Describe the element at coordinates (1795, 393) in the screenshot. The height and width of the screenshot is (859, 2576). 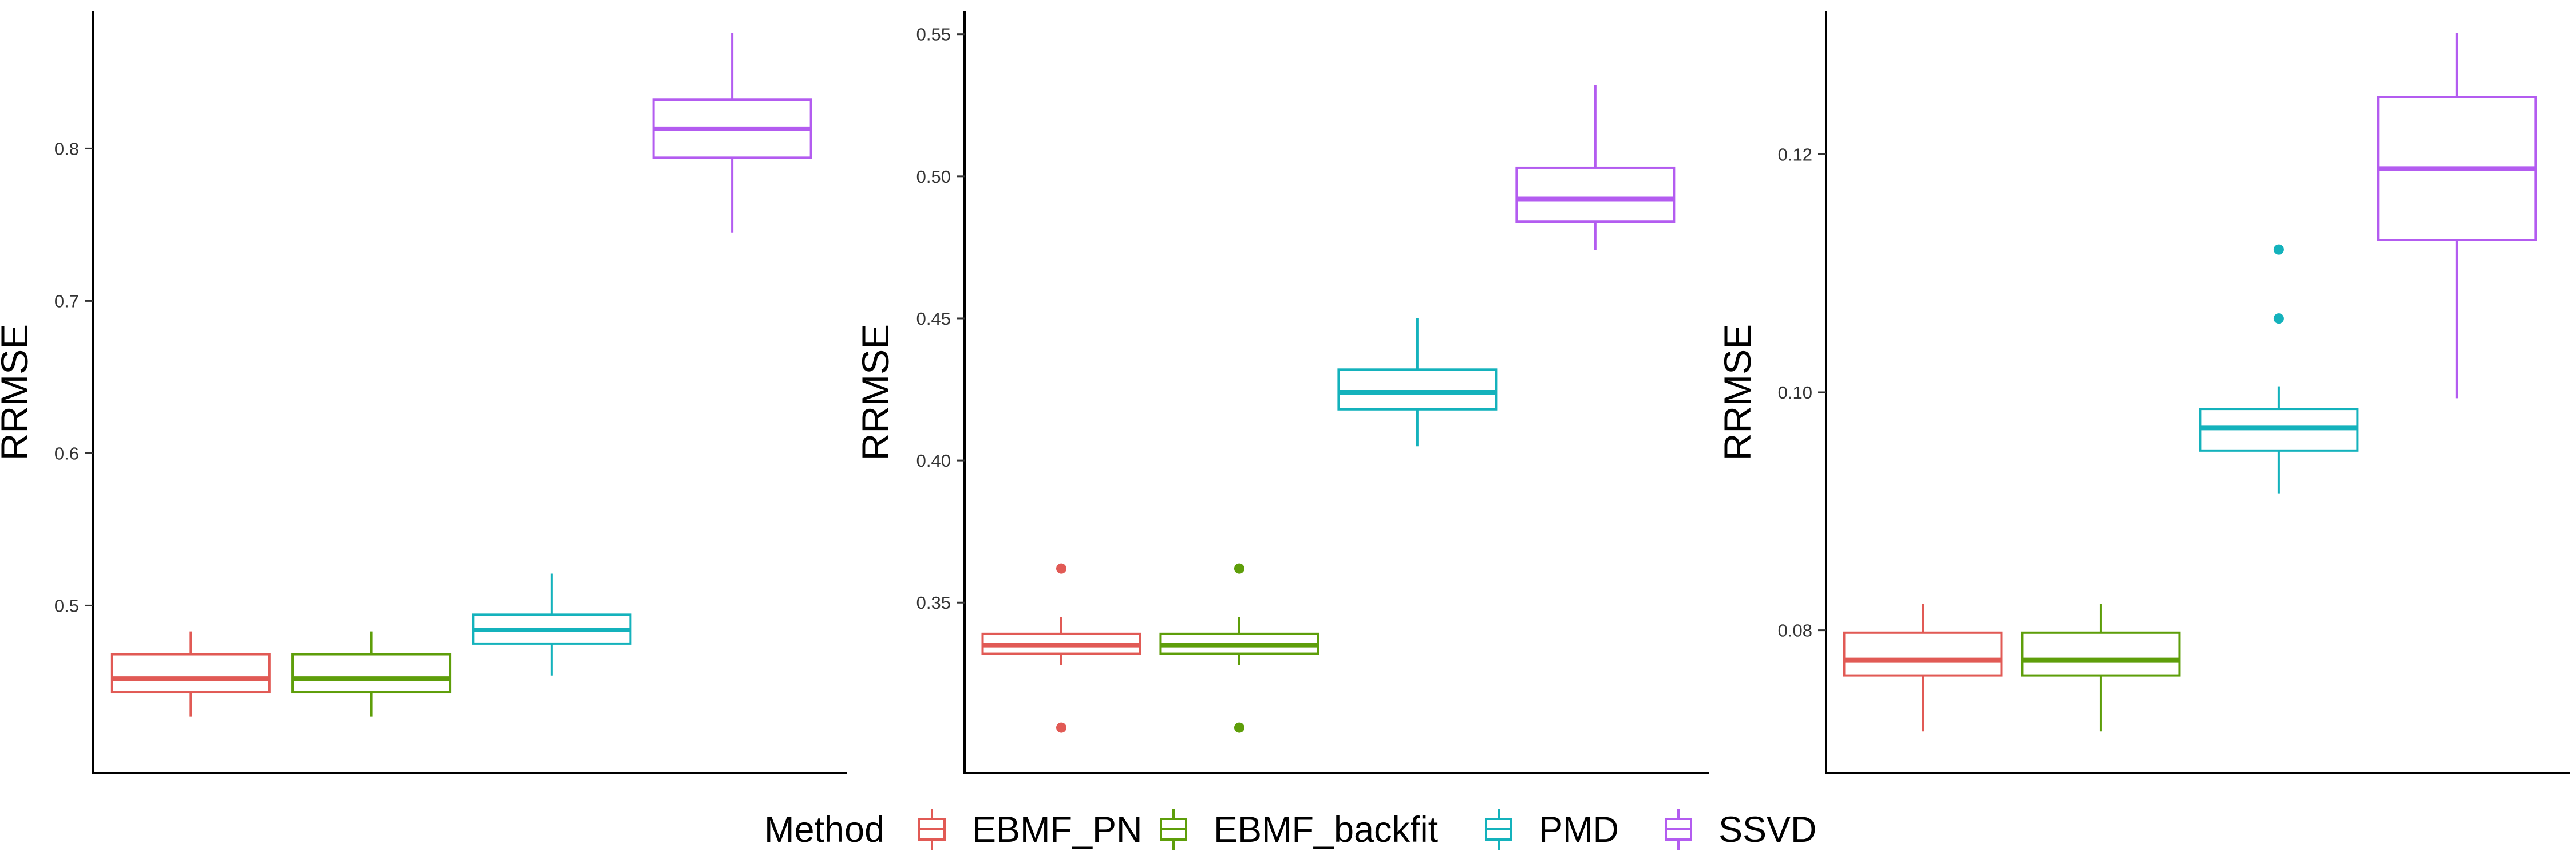
I see `y-tick-label: 0.10` at that location.